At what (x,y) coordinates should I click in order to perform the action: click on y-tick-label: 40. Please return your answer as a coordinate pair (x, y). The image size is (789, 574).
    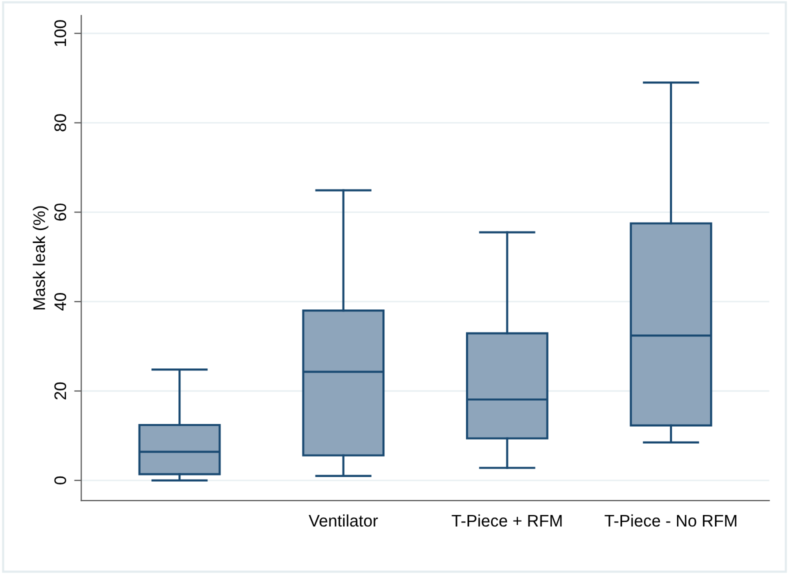
    Looking at the image, I should click on (60, 301).